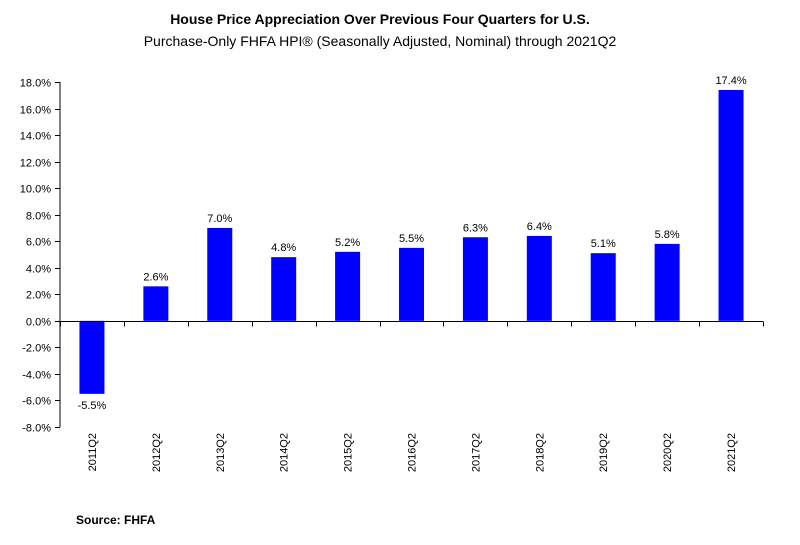 This screenshot has height=545, width=800. I want to click on y-tick-label: 4.0%, so click(38, 270).